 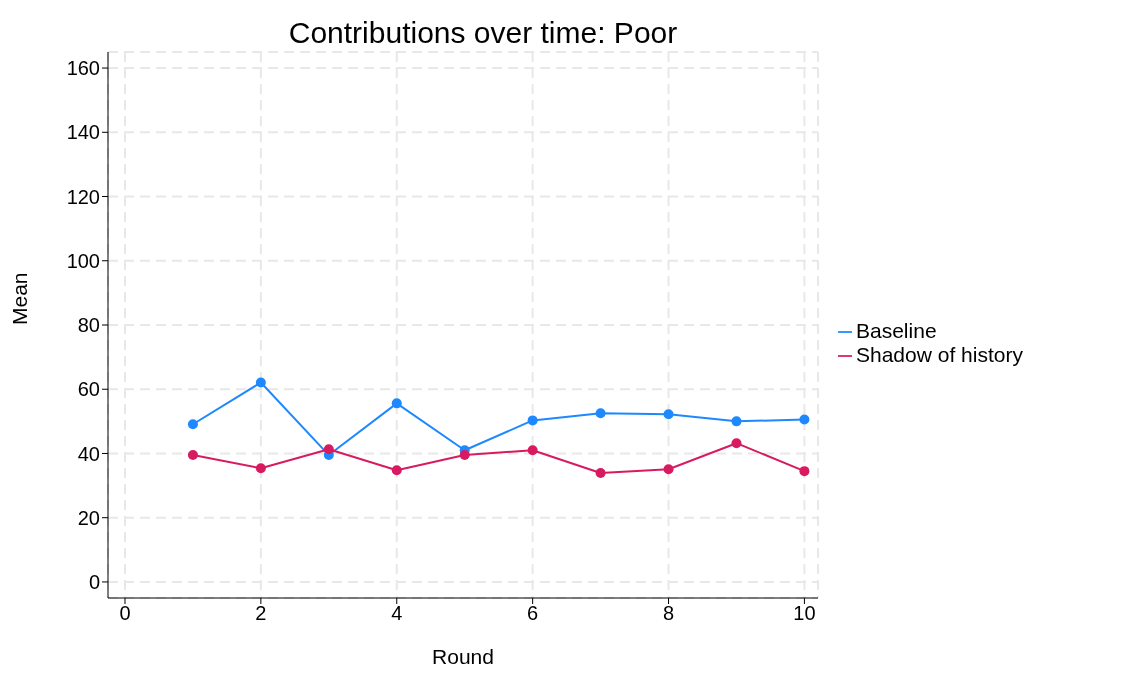 What do you see at coordinates (261, 613) in the screenshot?
I see `x-tick-label: 2` at bounding box center [261, 613].